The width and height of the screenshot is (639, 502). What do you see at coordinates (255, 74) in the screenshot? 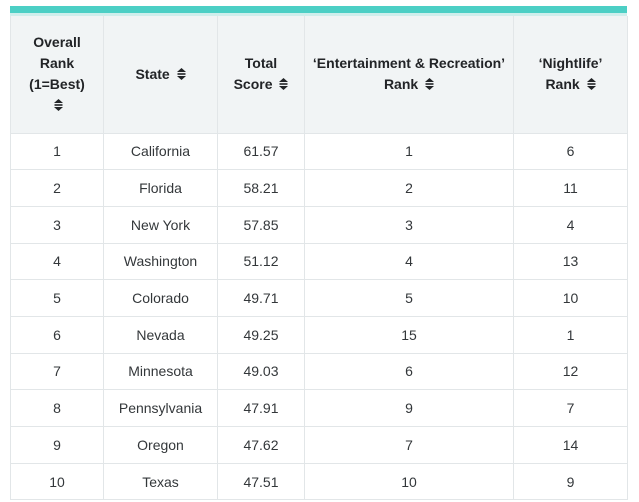
I see `column-header-label: Total Score` at bounding box center [255, 74].